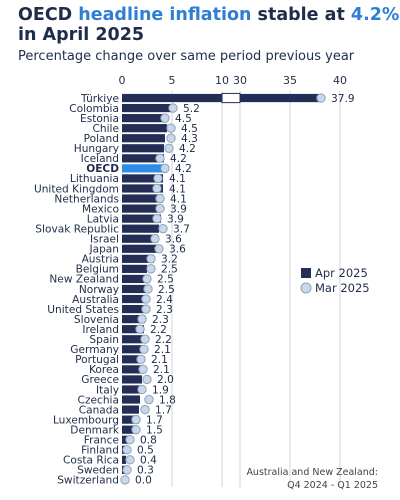 This screenshot has height=500, width=400. I want to click on category-label: Slovenia, so click(96, 320).